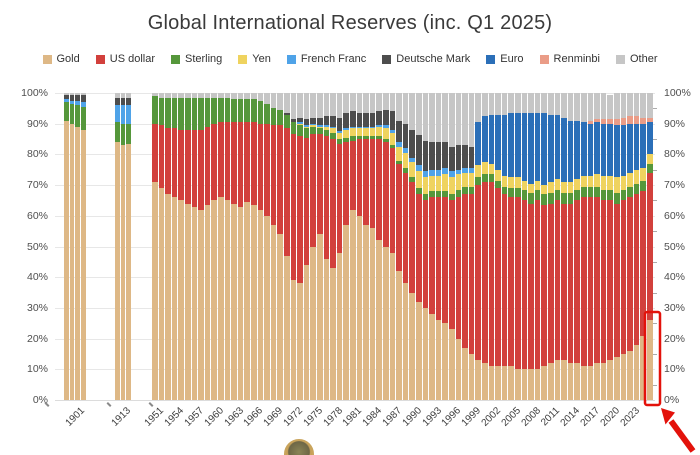 This screenshot has width=700, height=455. I want to click on bar-1954, so click(181, 246).